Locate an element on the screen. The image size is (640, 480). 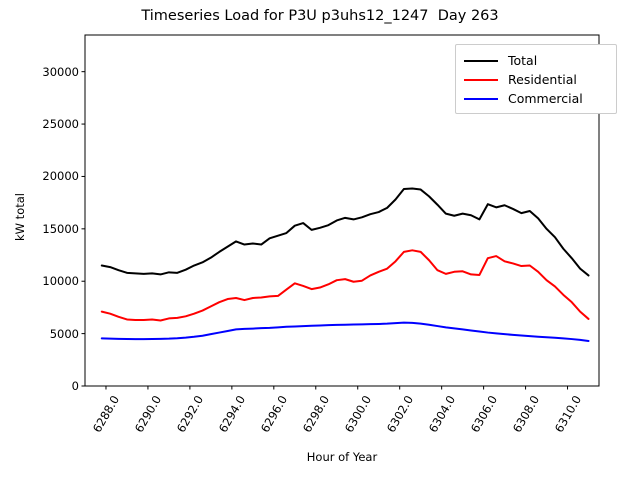
legend-item-residential: Residential is located at coordinates (520, 80).